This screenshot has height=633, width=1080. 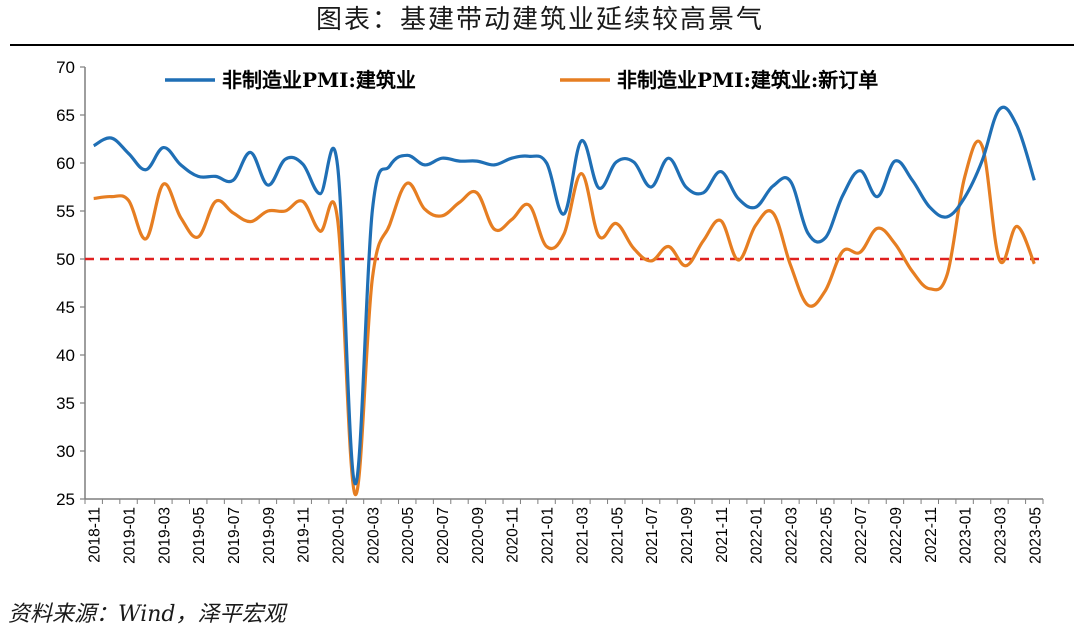 I want to click on x-tick-label: 2022-09, so click(x=896, y=535).